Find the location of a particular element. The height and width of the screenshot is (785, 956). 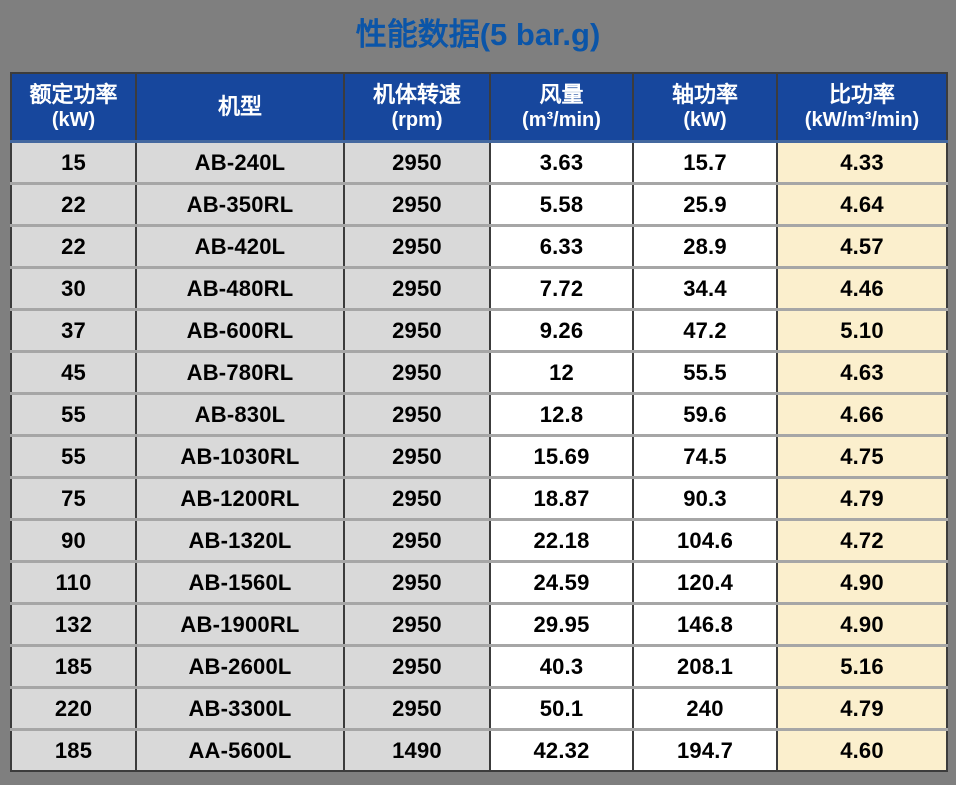

header-shaft-power-unit: (kW) is located at coordinates (705, 120).